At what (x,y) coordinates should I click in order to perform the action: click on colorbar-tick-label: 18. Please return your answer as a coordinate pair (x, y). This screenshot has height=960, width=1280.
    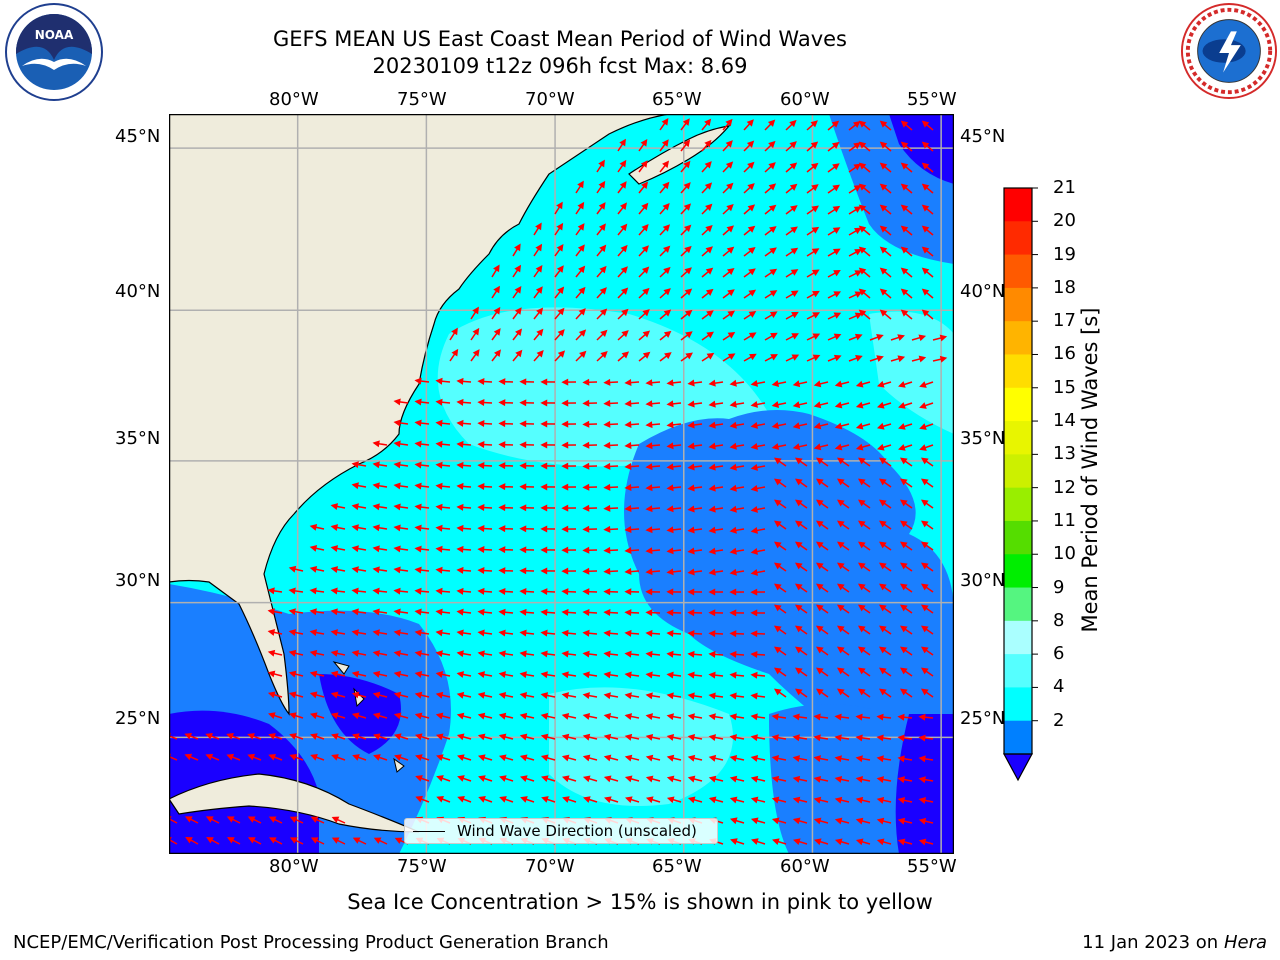
    Looking at the image, I should click on (1064, 287).